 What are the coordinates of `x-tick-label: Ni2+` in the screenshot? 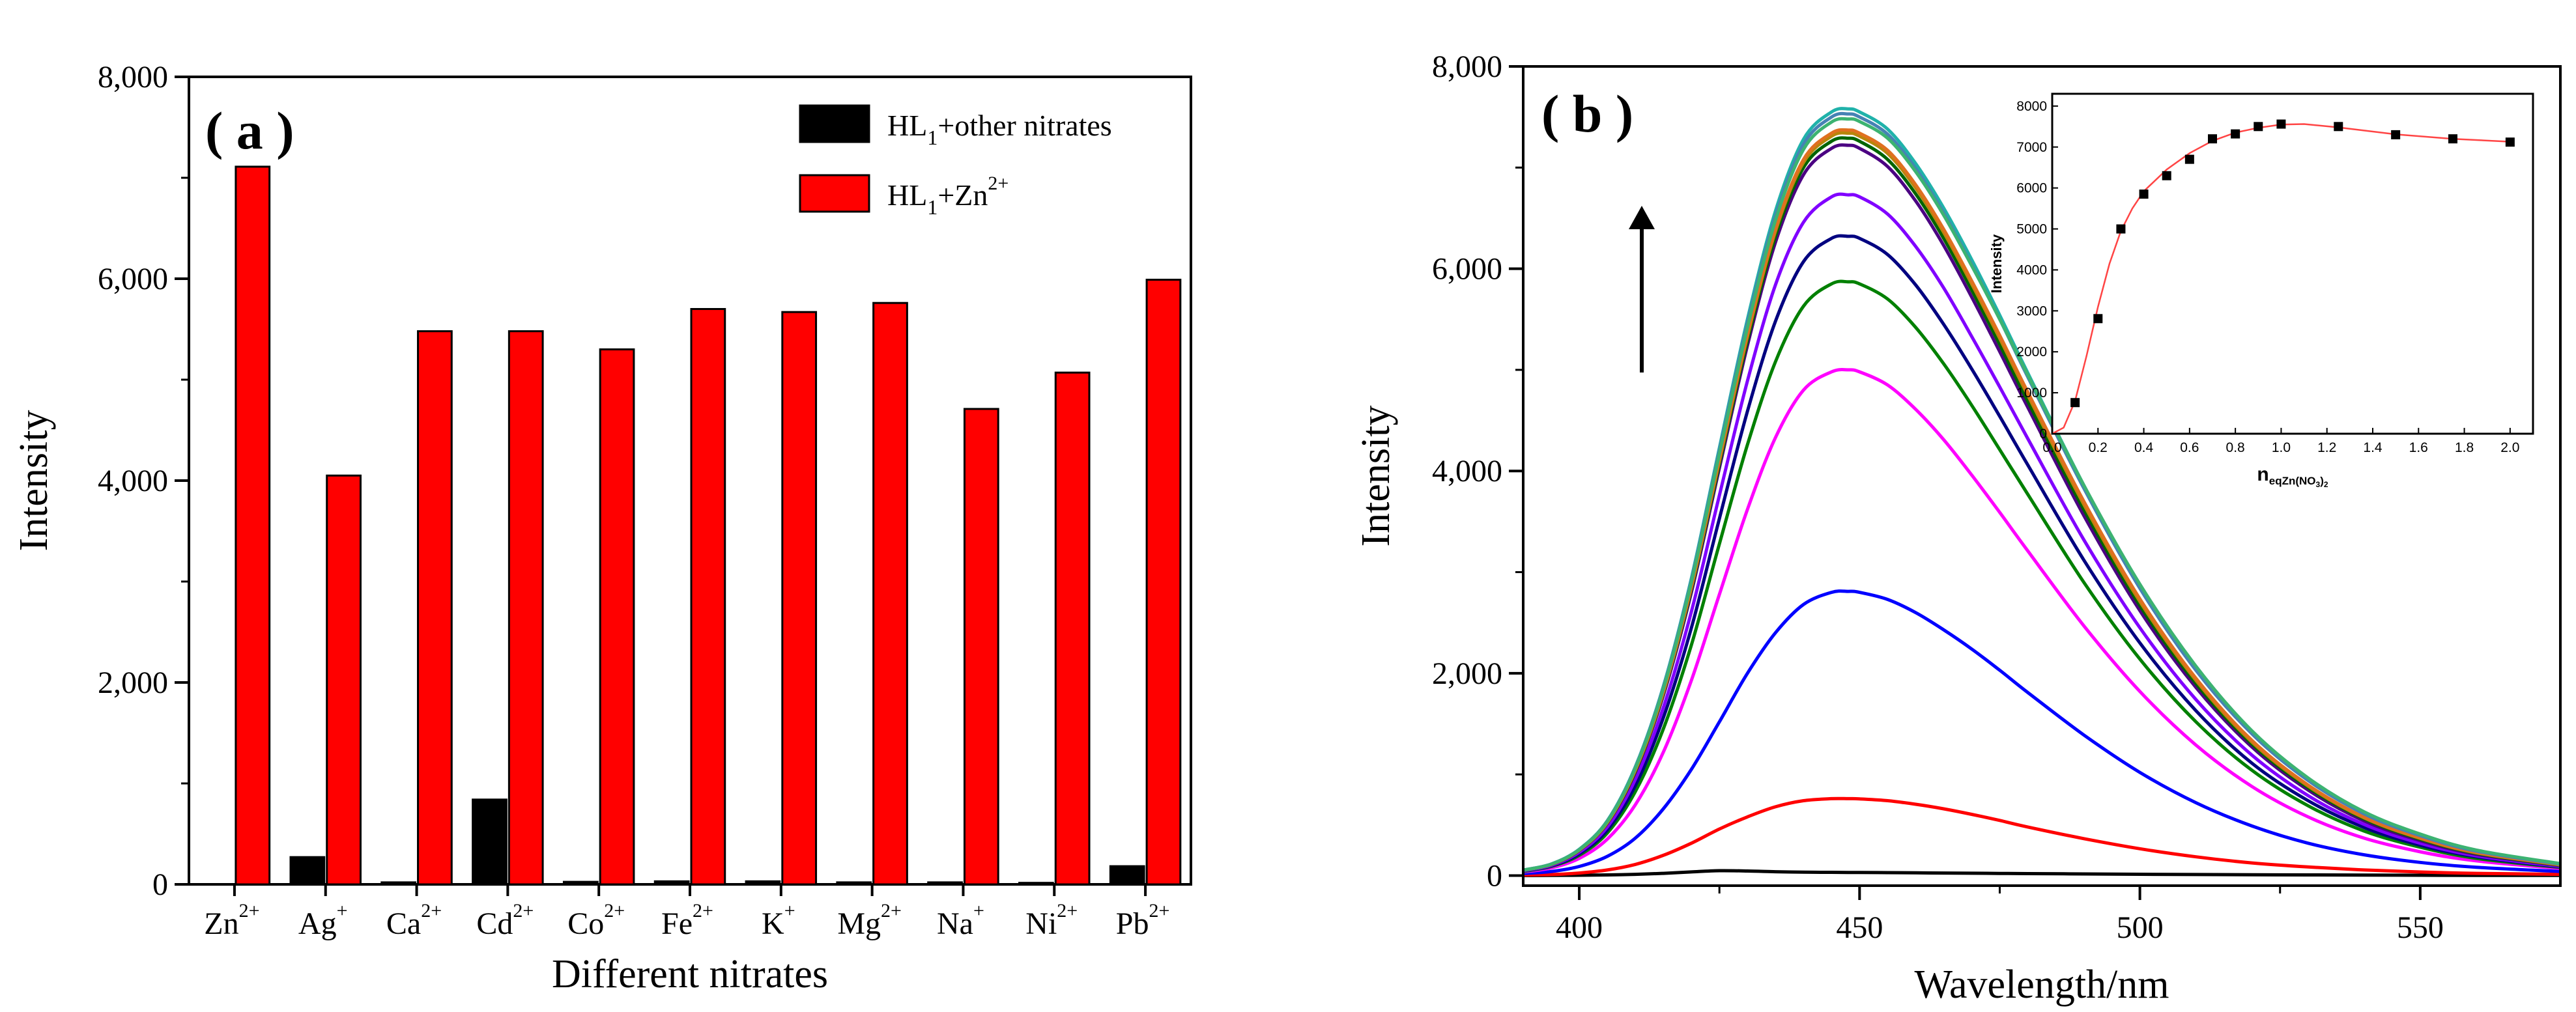 It's located at (1051, 920).